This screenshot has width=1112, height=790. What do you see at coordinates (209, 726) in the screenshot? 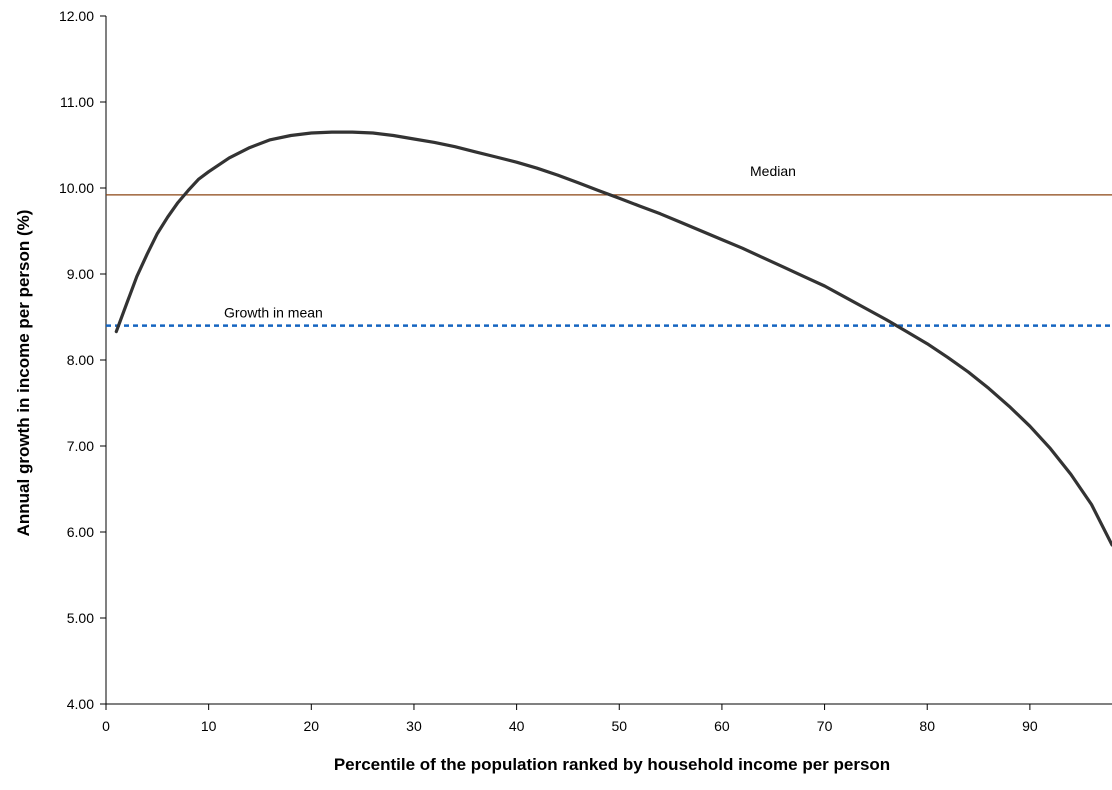
I see `x-tick-label: 10` at bounding box center [209, 726].